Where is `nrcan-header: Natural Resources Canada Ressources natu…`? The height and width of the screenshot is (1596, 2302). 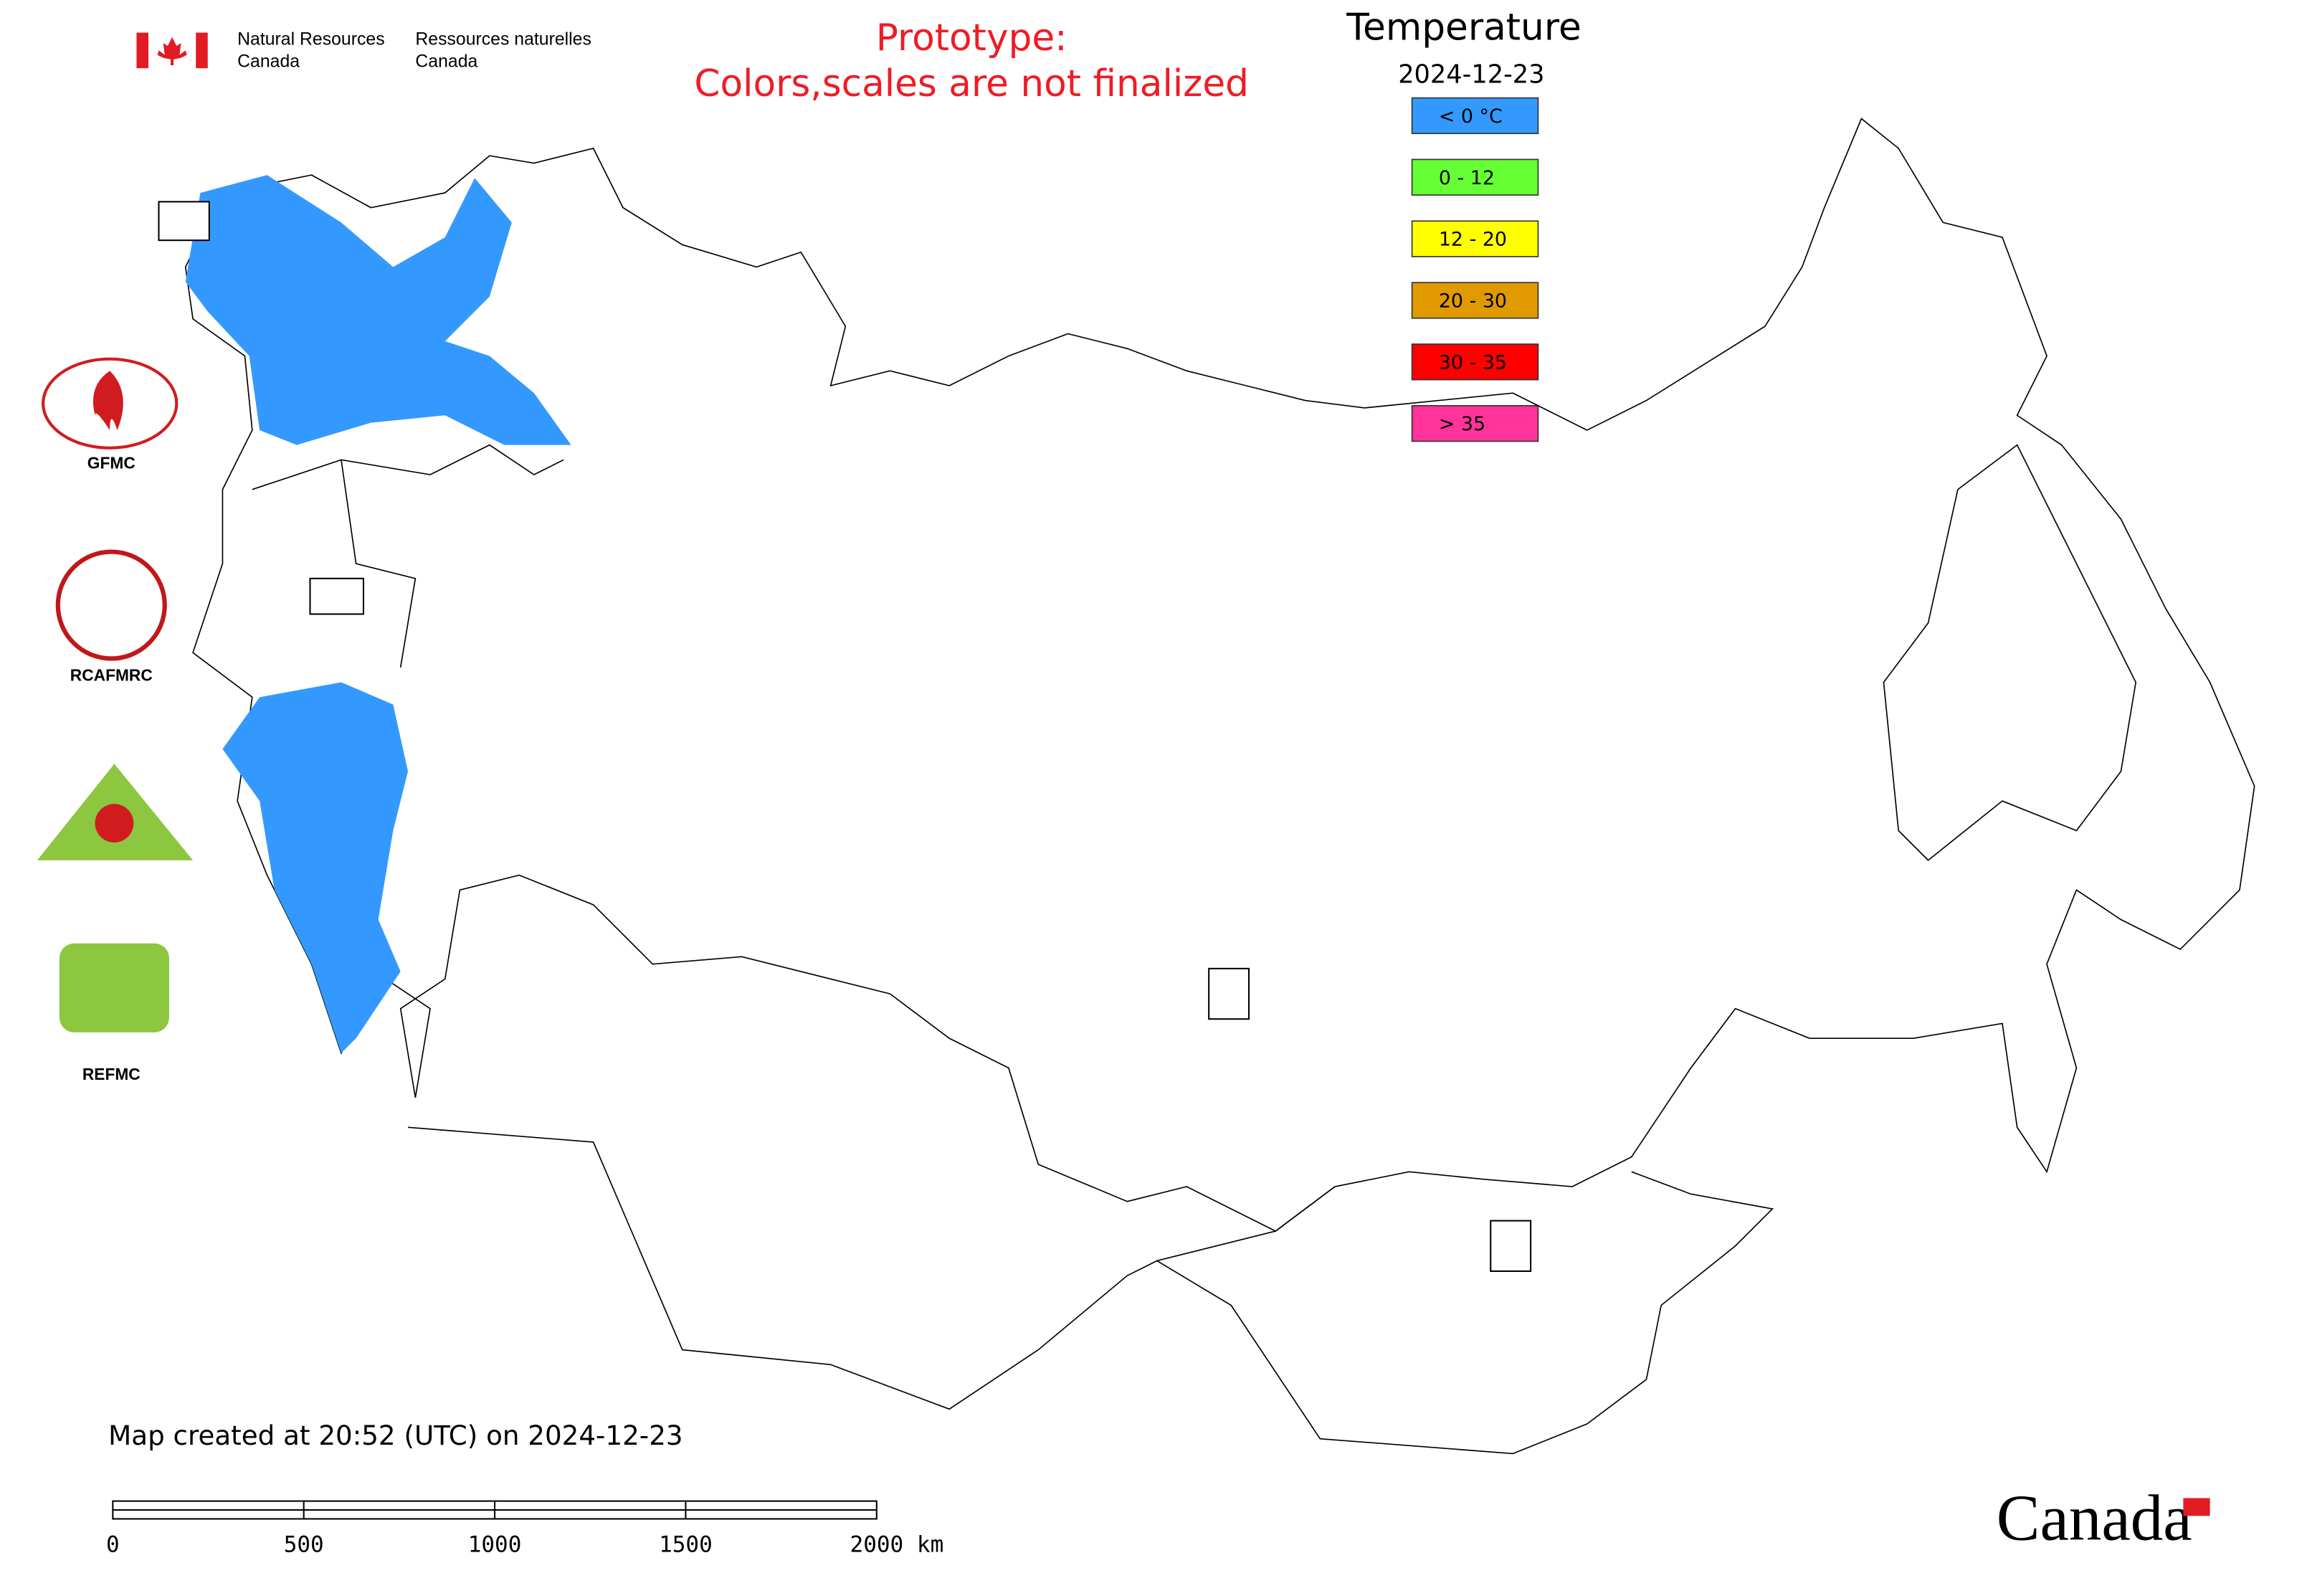
nrcan-header: Natural Resources Canada Ressources natu… is located at coordinates (363, 50).